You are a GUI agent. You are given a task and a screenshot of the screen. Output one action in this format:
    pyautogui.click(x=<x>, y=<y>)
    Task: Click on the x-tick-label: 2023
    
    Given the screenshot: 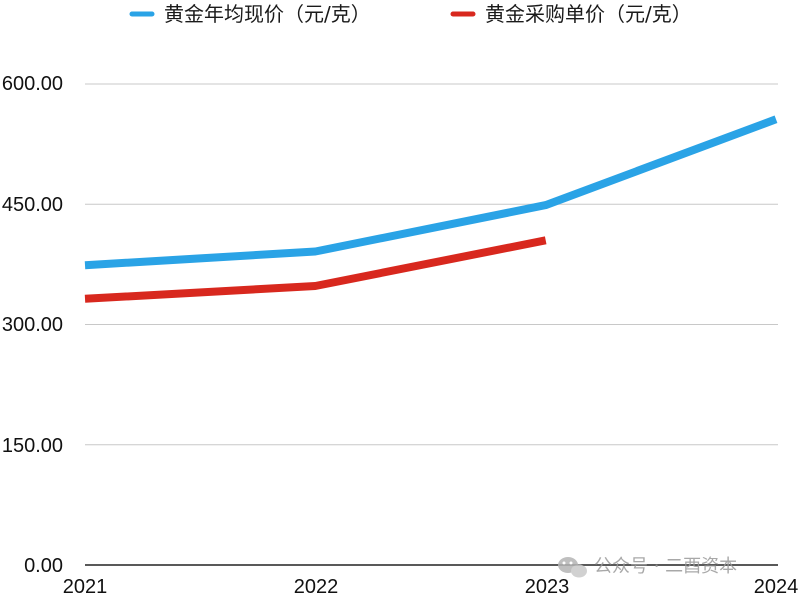 What is the action you would take?
    pyautogui.click(x=547, y=586)
    